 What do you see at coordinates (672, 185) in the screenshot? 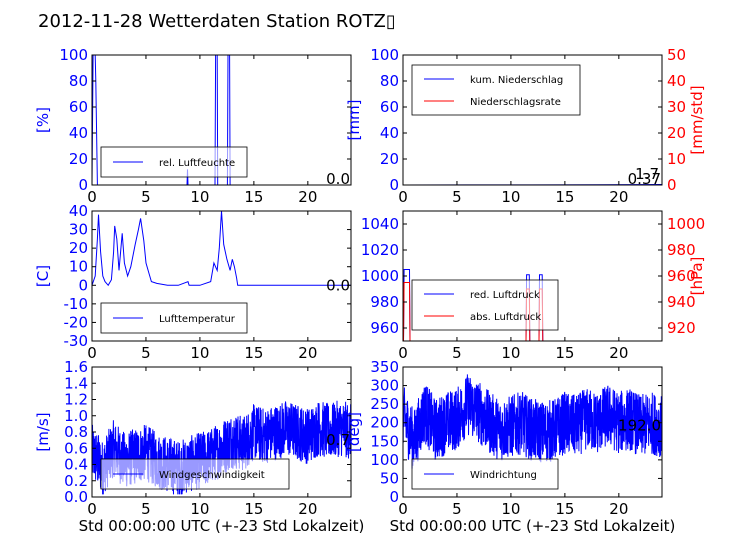
I see `y-right-tick-label: 0` at bounding box center [672, 185].